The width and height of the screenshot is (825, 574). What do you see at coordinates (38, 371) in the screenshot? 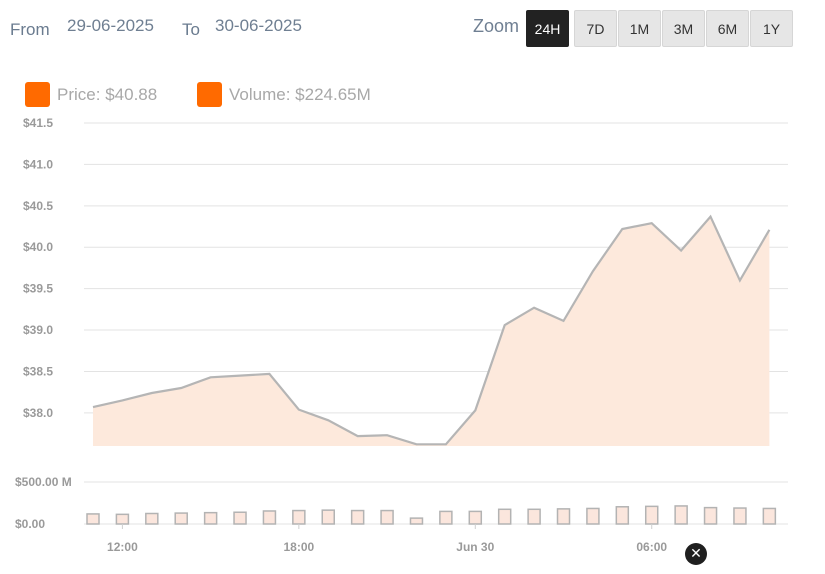
I see `price-tick-label: $38.5` at bounding box center [38, 371].